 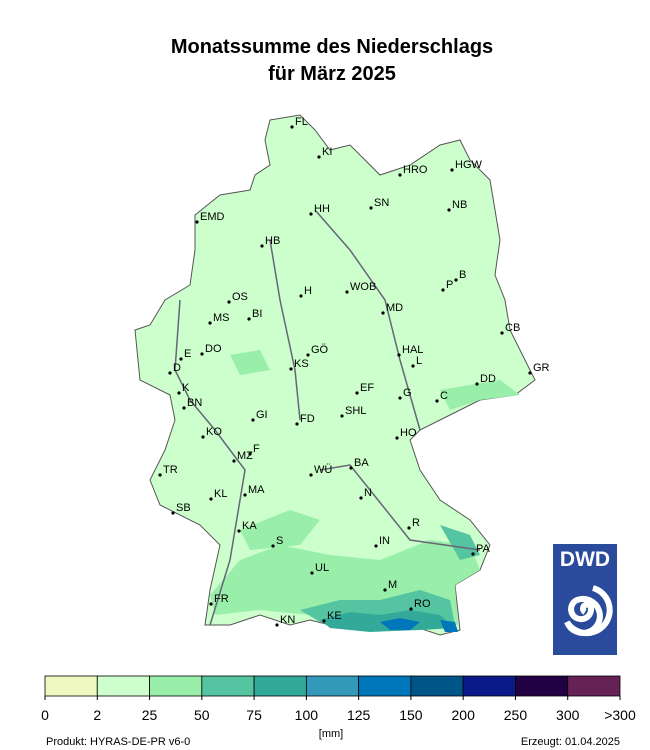 What do you see at coordinates (516, 715) in the screenshot?
I see `legend-label: 250` at bounding box center [516, 715].